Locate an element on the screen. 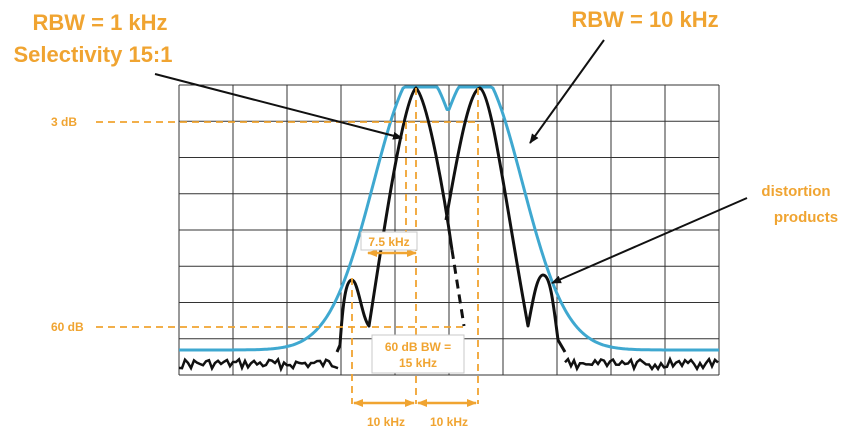  bw-3db-label-box is located at coordinates (389, 241).